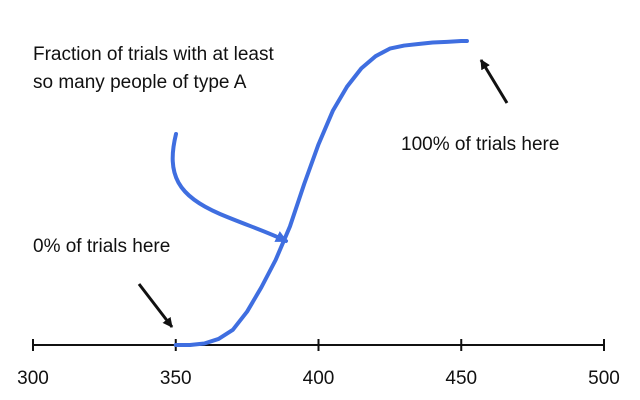 The image size is (640, 400). Describe the element at coordinates (461, 378) in the screenshot. I see `x-tick-label: 450` at that location.